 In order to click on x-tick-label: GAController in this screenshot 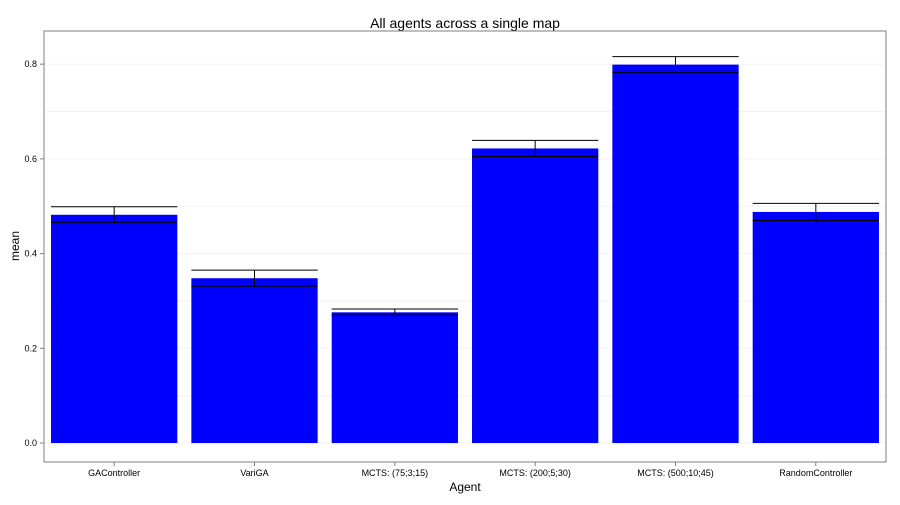, I will do `click(114, 473)`.